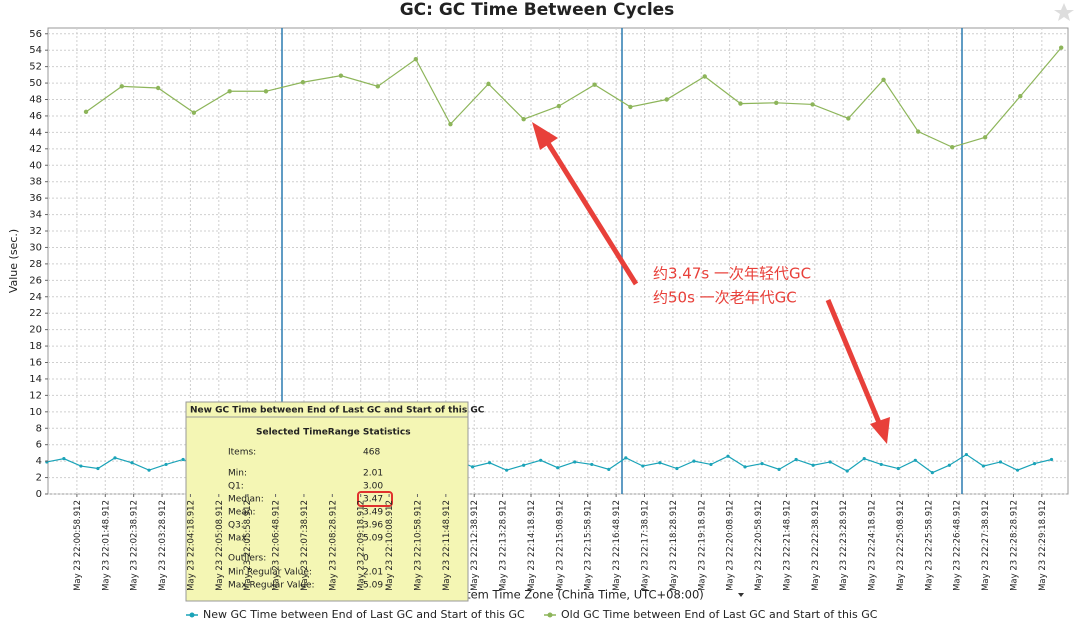 This screenshot has height=629, width=1080. What do you see at coordinates (741, 595) in the screenshot?
I see `dropdown-caret` at bounding box center [741, 595].